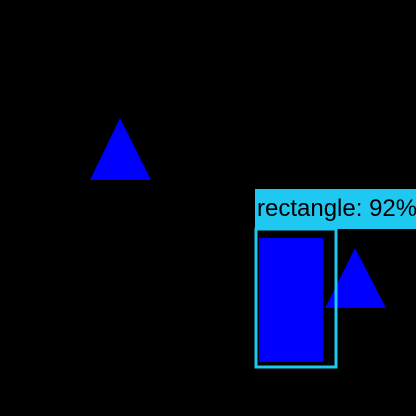 The height and width of the screenshot is (416, 416). I want to click on detection-label: rectangle: 92%, so click(335, 209).